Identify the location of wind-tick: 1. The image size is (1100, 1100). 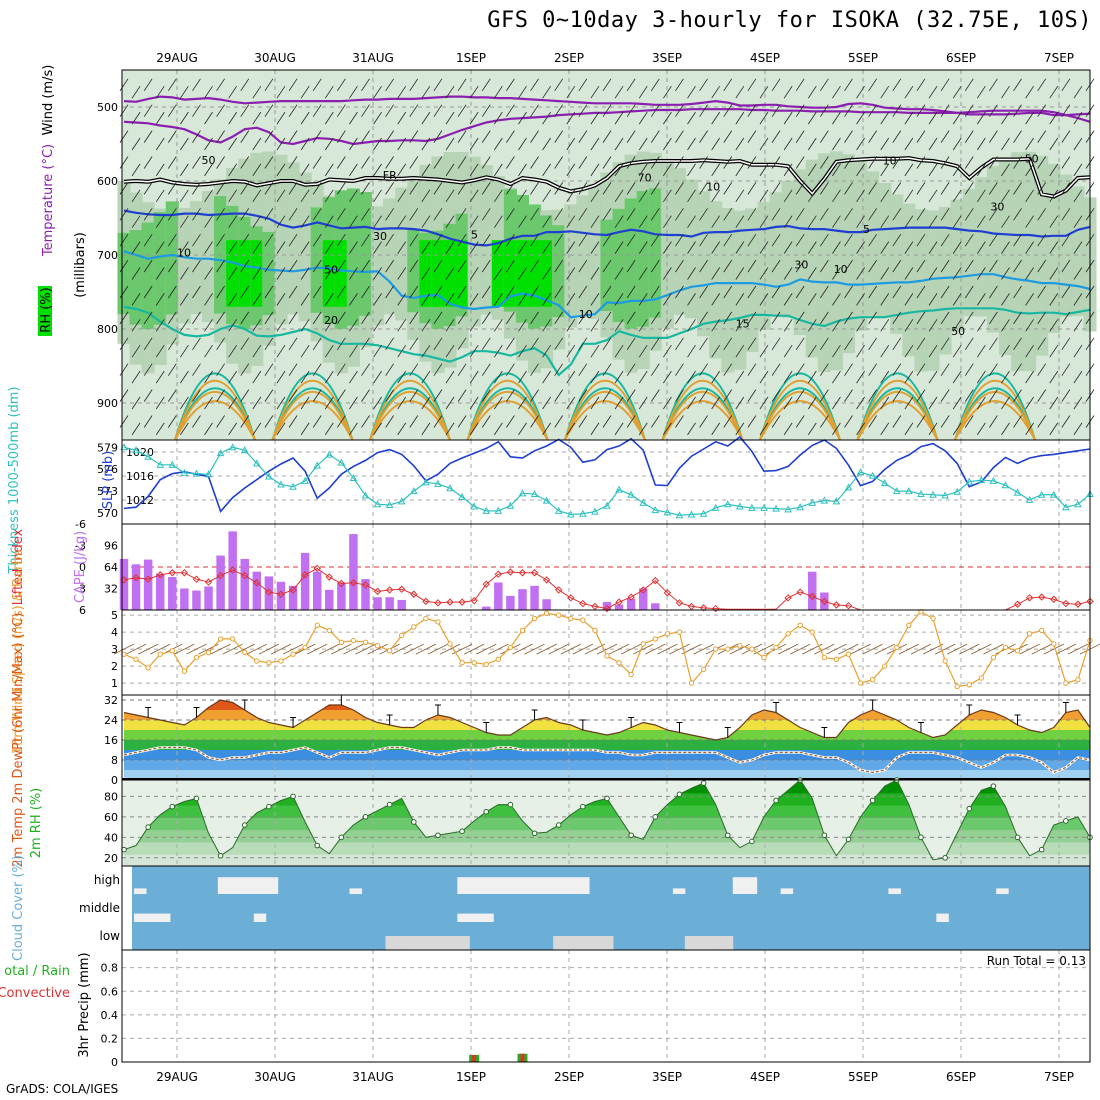
(114, 683).